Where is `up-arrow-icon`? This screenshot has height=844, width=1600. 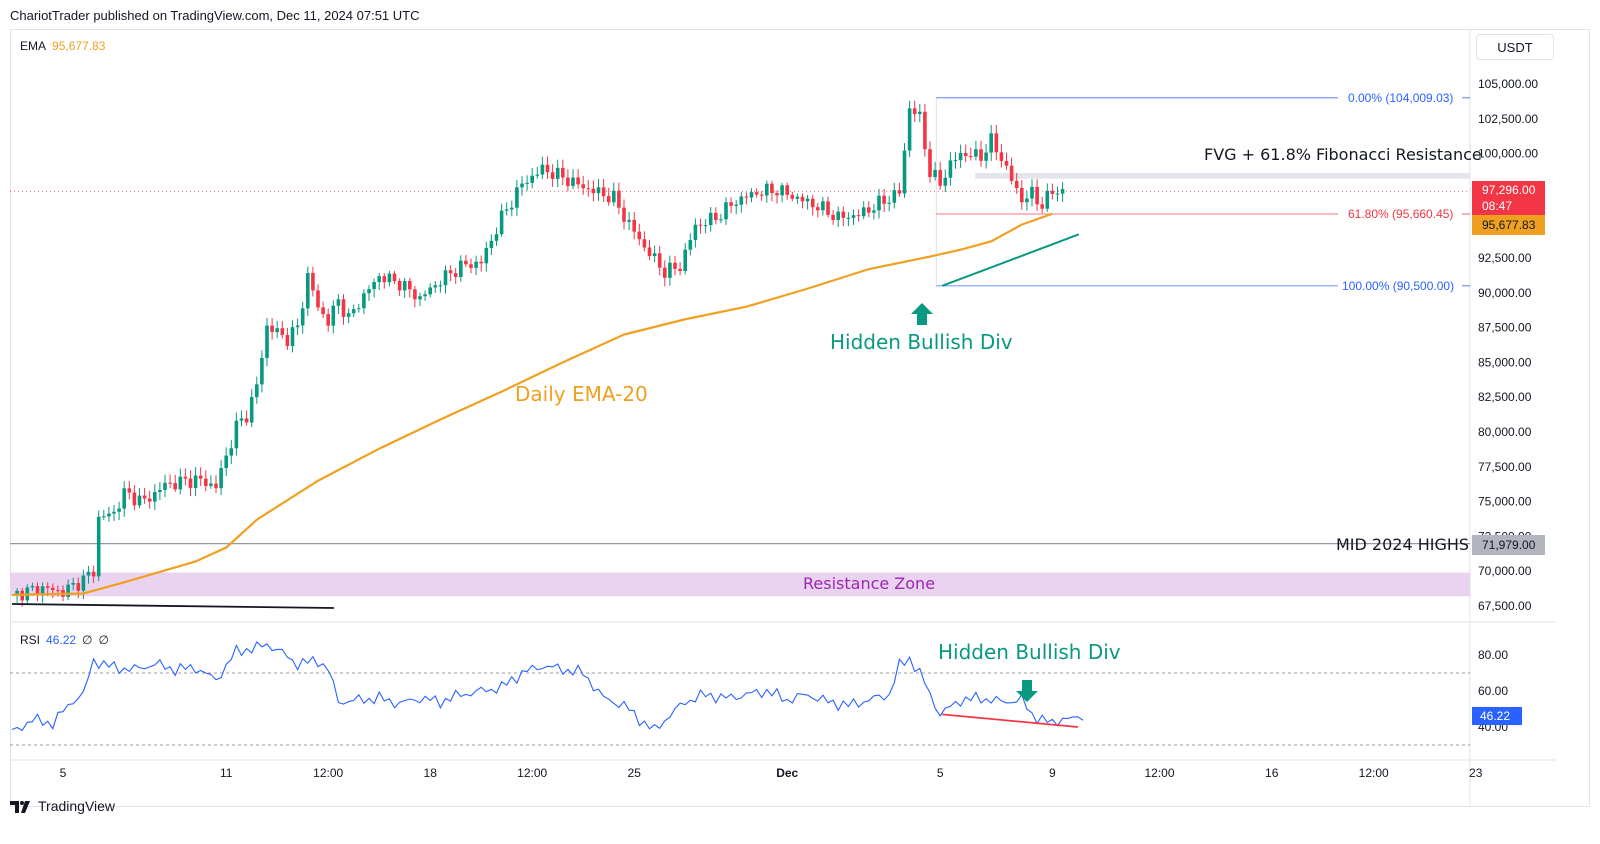
up-arrow-icon is located at coordinates (922, 314).